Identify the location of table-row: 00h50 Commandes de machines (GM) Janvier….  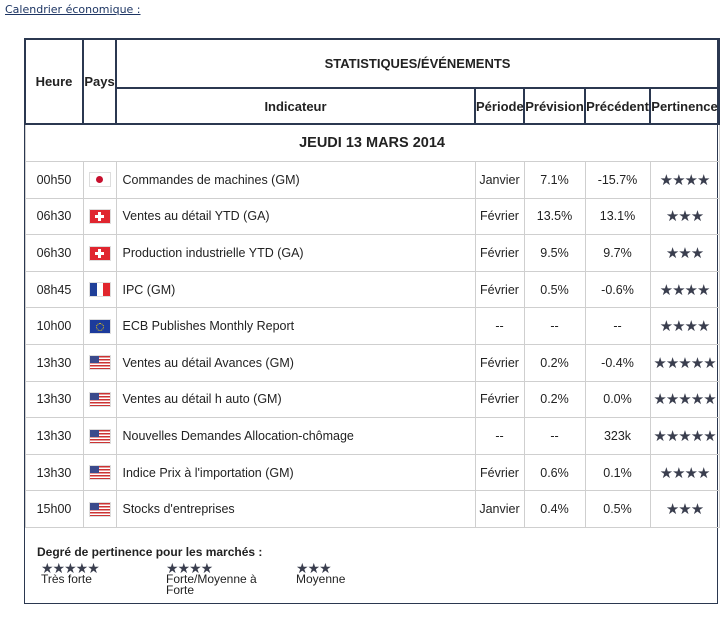
(372, 180).